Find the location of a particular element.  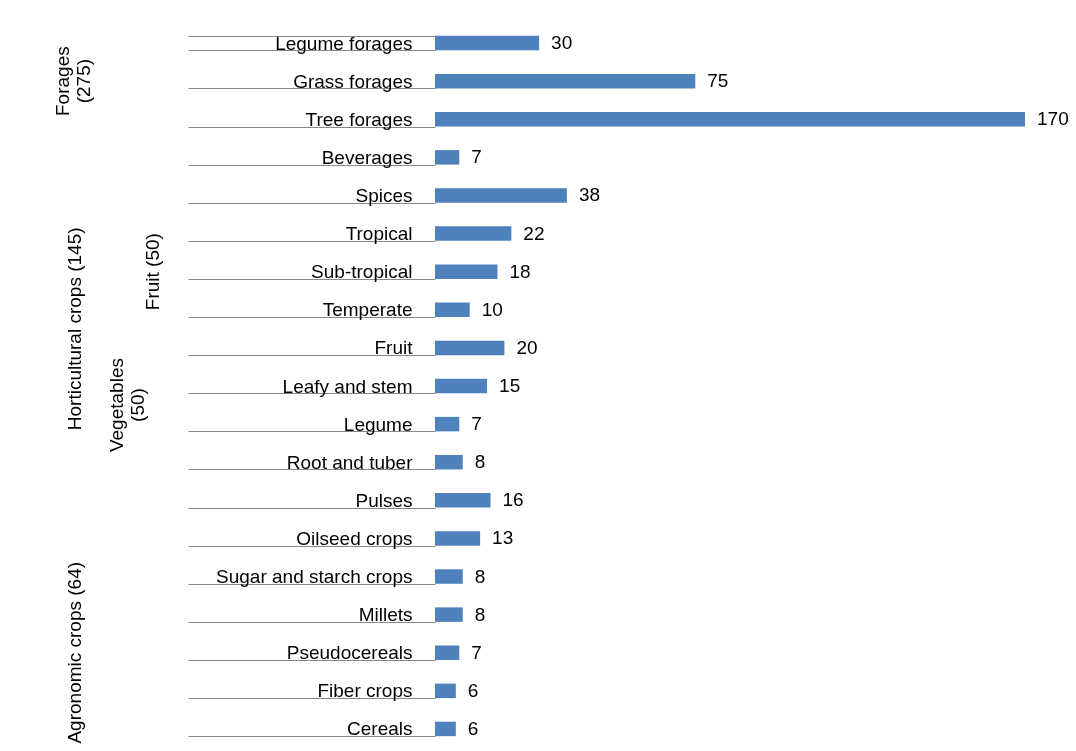

data-label: 16 is located at coordinates (513, 500).